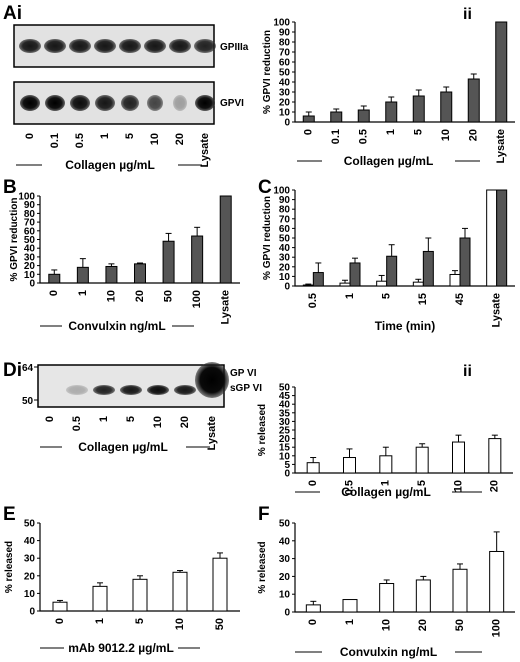 Image resolution: width=520 pixels, height=662 pixels. What do you see at coordinates (501, 146) in the screenshot?
I see `chart-aii-xtick-label: Lysate` at bounding box center [501, 146].